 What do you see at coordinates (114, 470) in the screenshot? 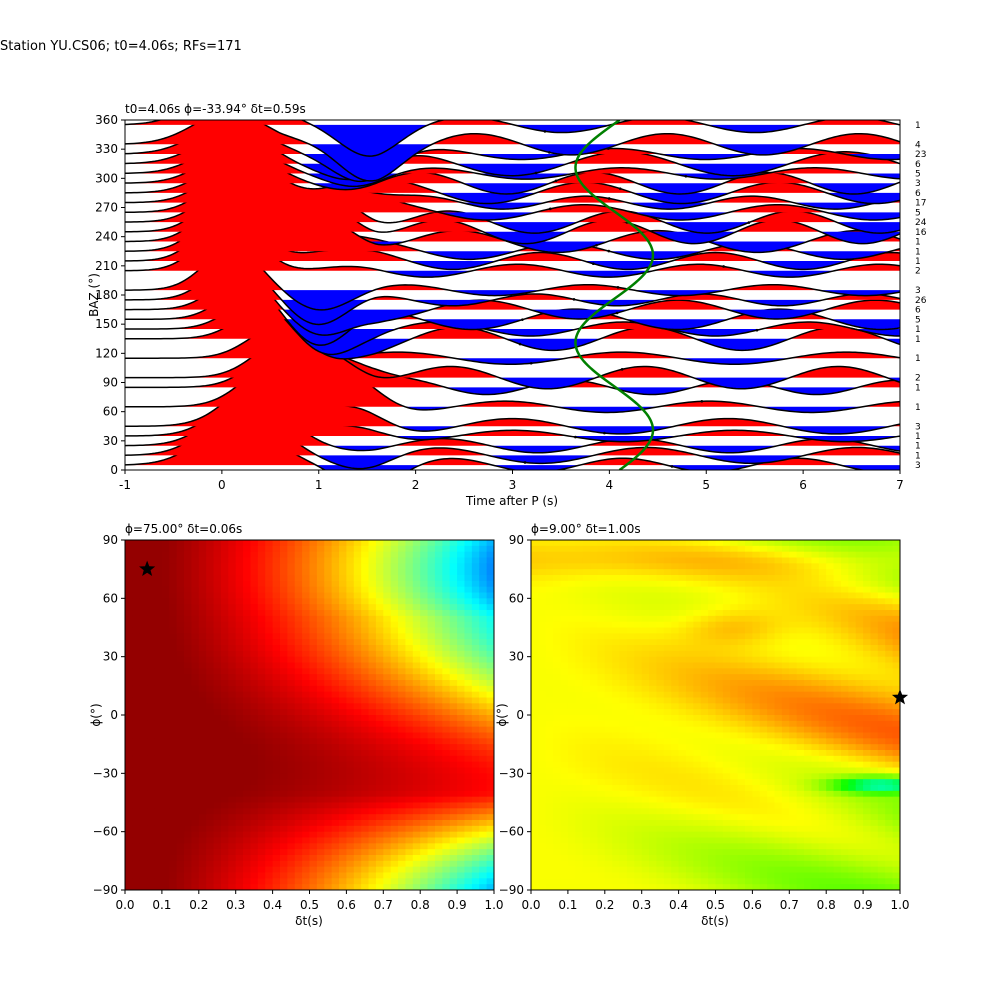
I see `rf-ytick-label: 0` at bounding box center [114, 470].